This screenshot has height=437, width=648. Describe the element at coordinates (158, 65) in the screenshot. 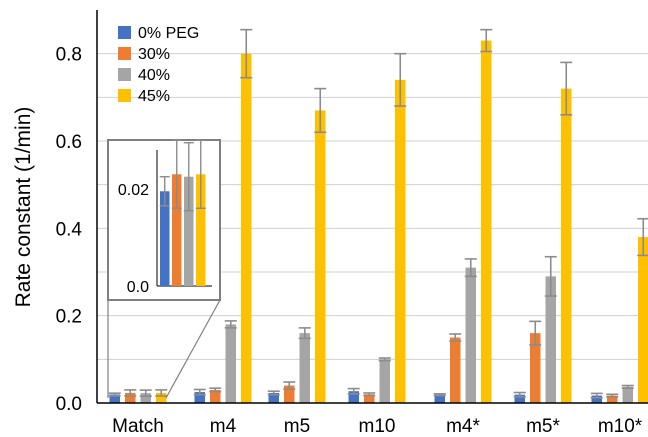

I see `legend: 0% PEG 30% 40% 45%` at that location.